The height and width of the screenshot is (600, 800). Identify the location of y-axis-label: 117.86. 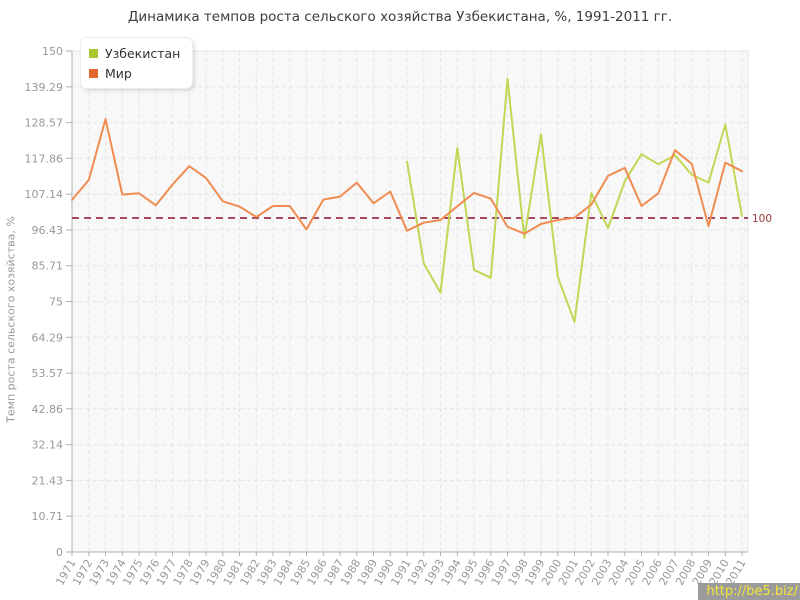
(44, 158).